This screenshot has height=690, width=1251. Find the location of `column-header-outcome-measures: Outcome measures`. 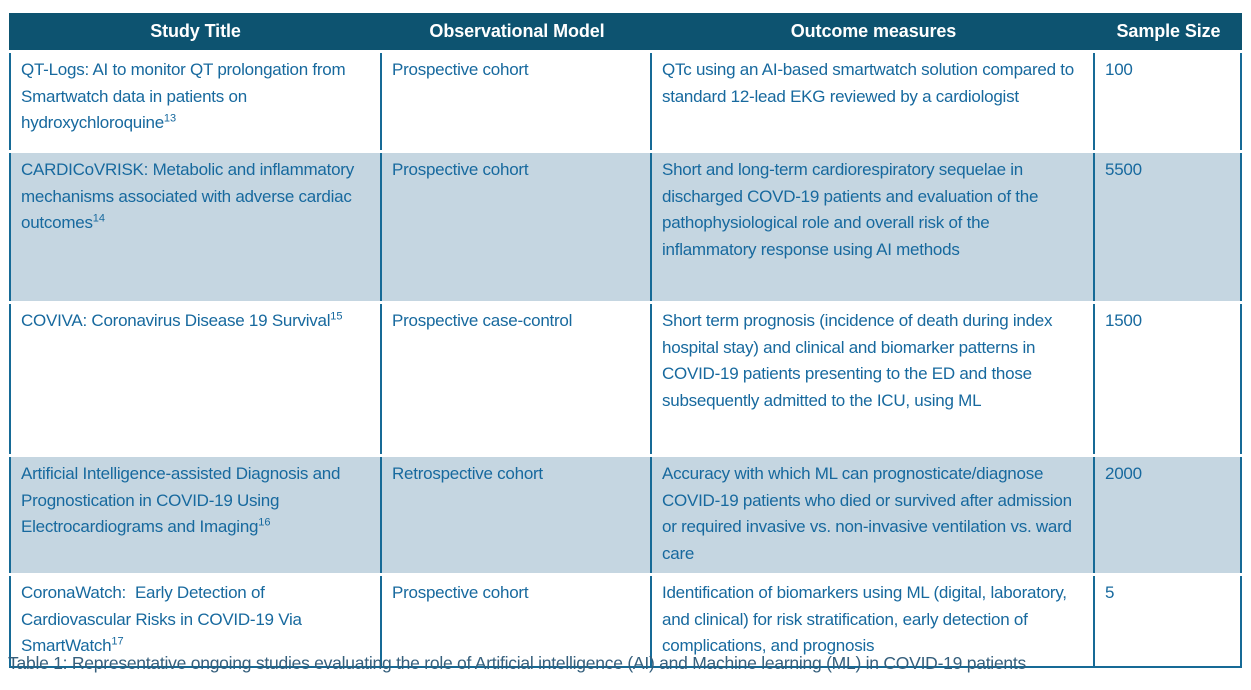

column-header-outcome-measures: Outcome measures is located at coordinates (873, 31).